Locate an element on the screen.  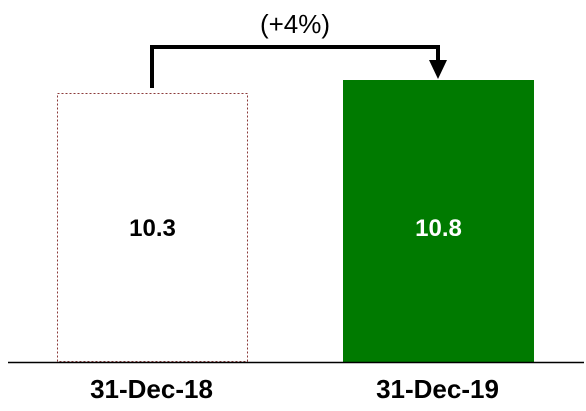
data-label-1: 10.3 is located at coordinates (152, 228).